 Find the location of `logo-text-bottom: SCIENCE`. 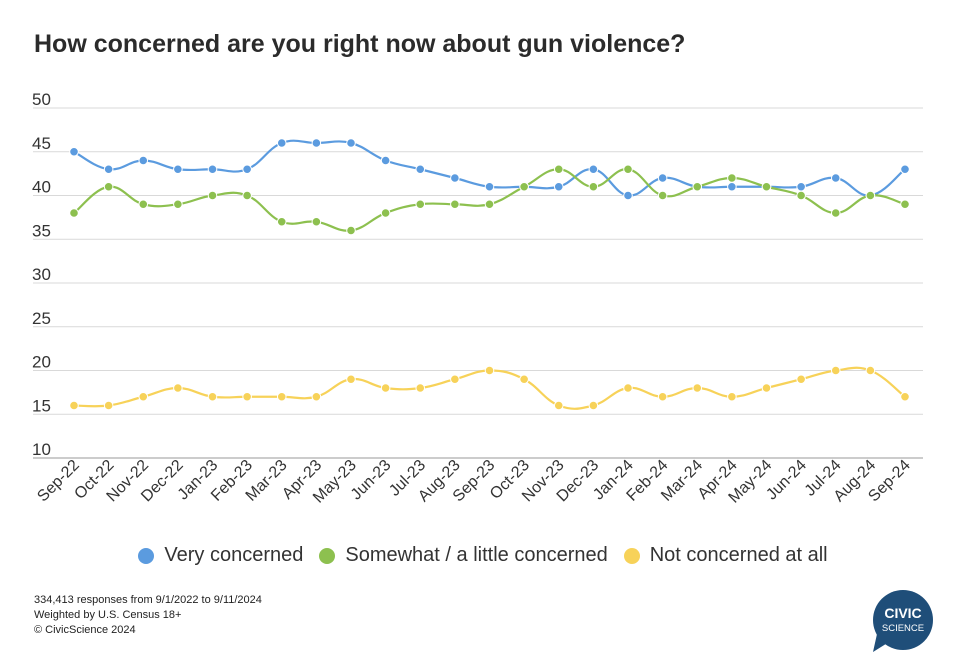

logo-text-bottom: SCIENCE is located at coordinates (903, 628).